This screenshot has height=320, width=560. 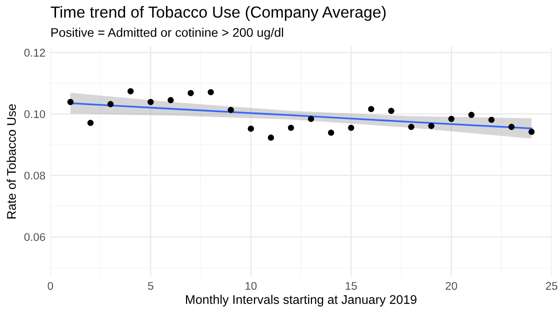 What do you see at coordinates (11, 161) in the screenshot?
I see `y-axis-title: Rate of Tobacco Use` at bounding box center [11, 161].